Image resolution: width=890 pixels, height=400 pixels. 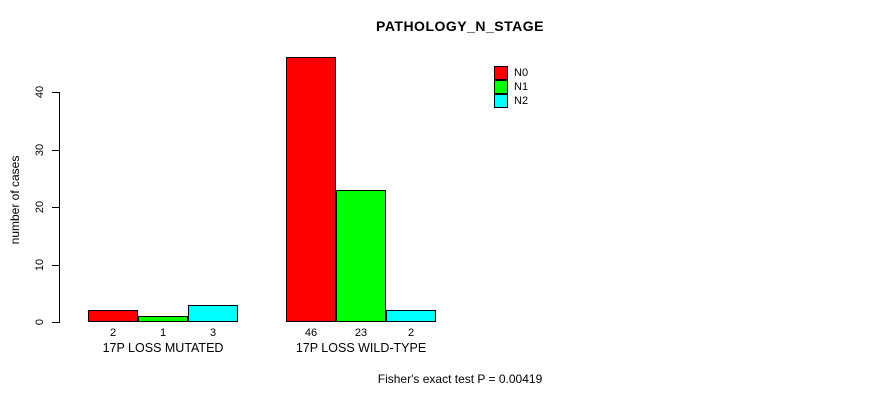 I want to click on x-category-label: 17P LOSS WILD-TYPE, so click(x=361, y=348).